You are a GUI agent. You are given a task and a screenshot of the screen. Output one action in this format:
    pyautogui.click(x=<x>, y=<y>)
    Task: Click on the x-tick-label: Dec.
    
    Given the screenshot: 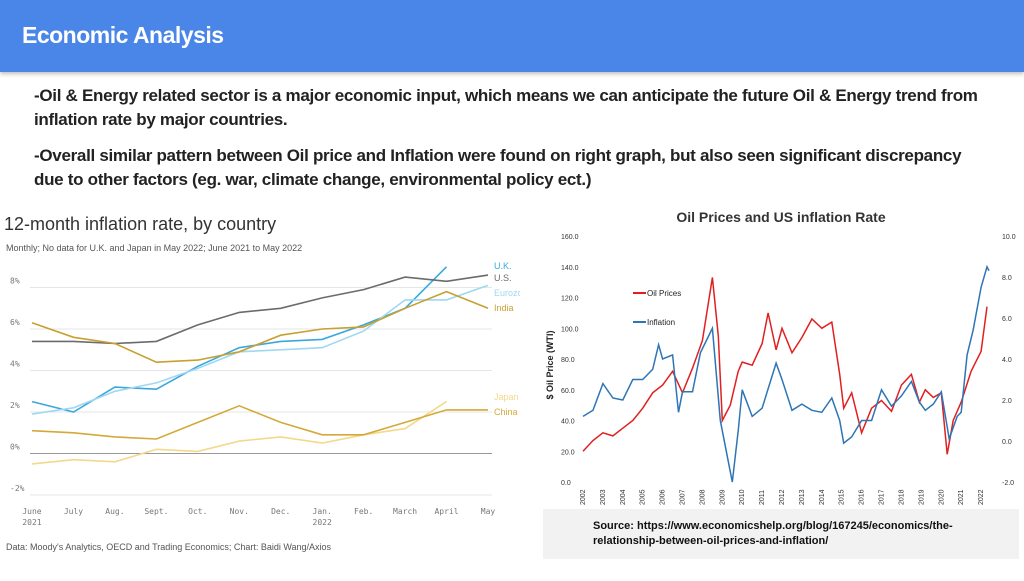 What is the action you would take?
    pyautogui.click(x=280, y=511)
    